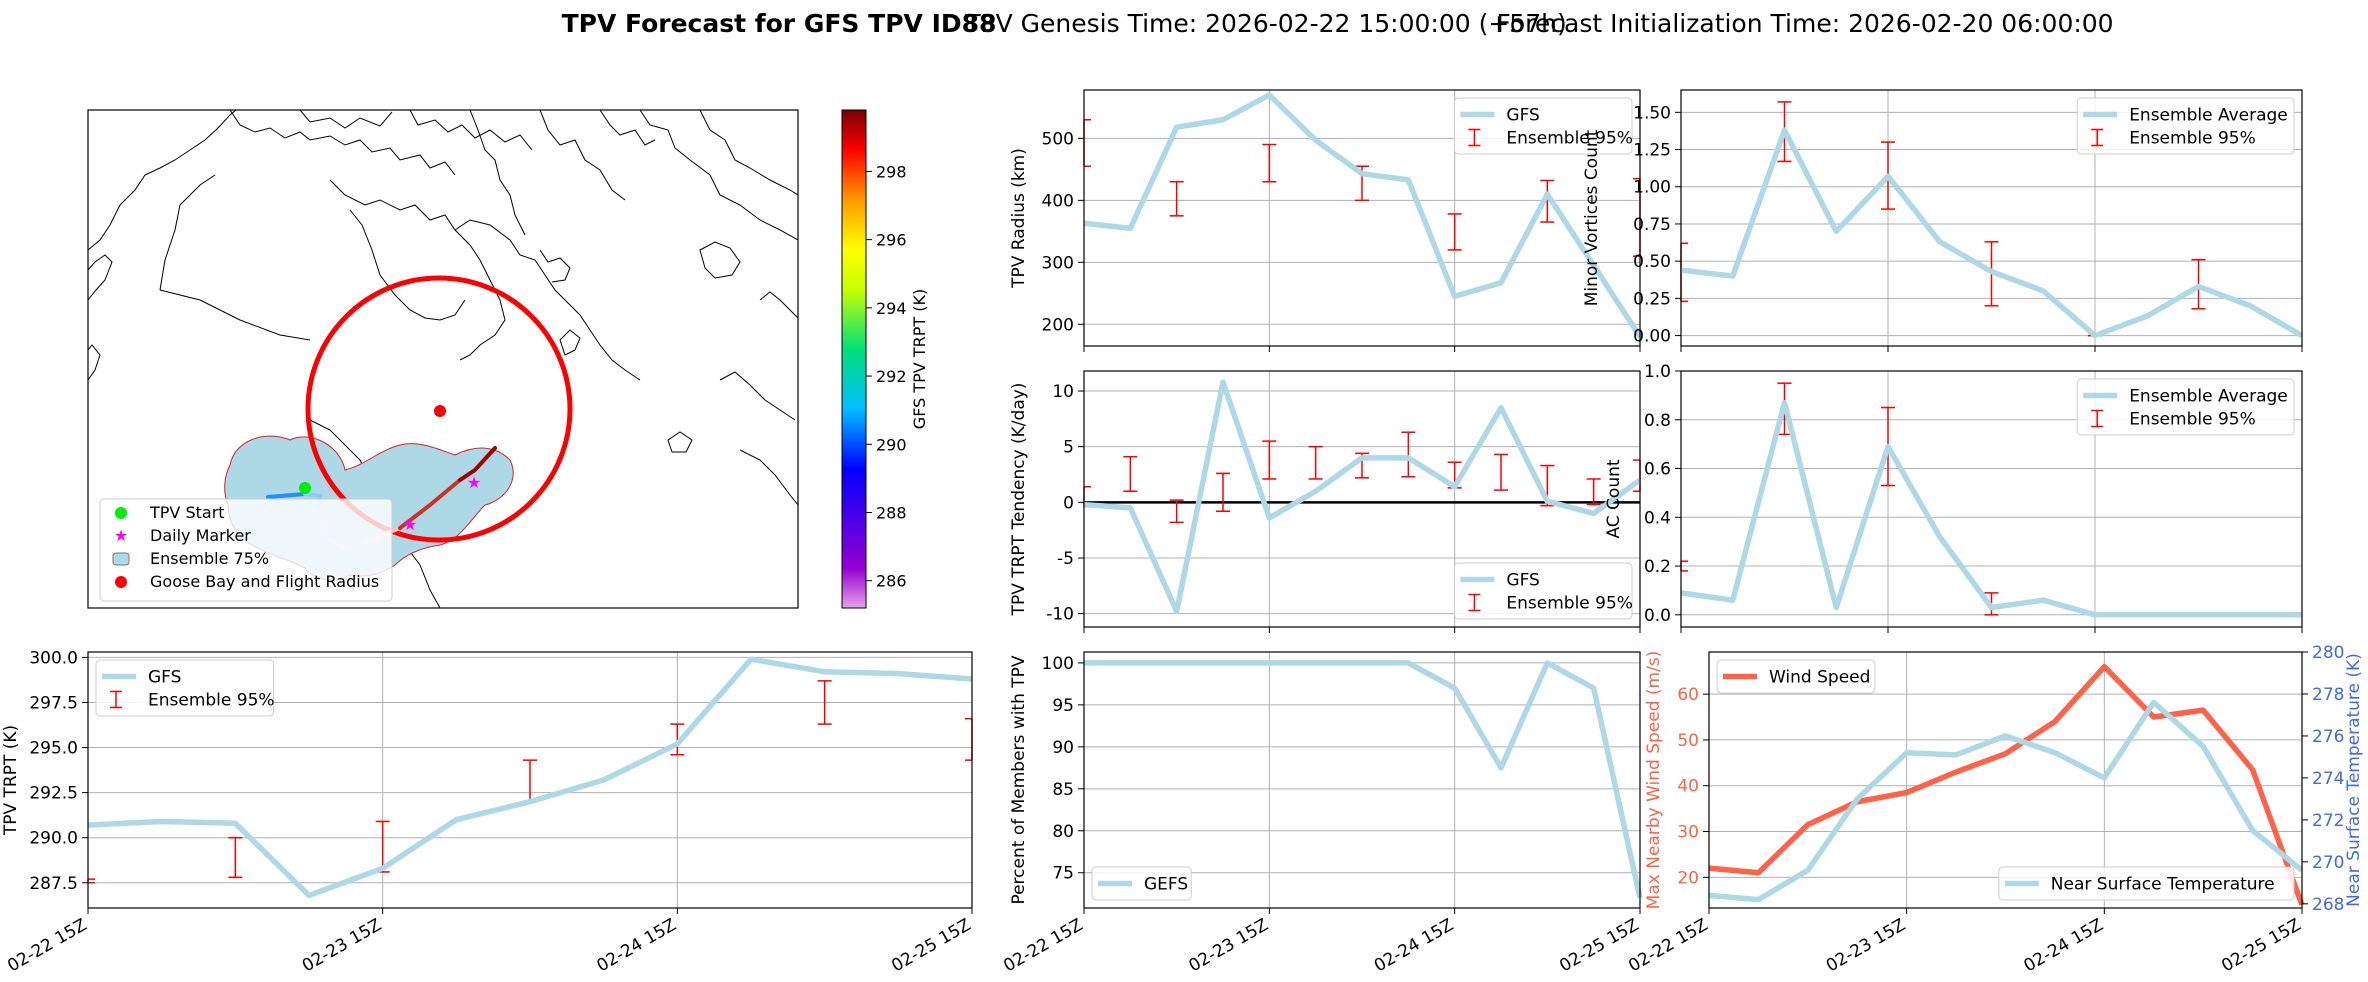 This screenshot has width=2368, height=982. Describe the element at coordinates (1652, 225) in the screenshot. I see `y-tick-label: 0.75` at that location.